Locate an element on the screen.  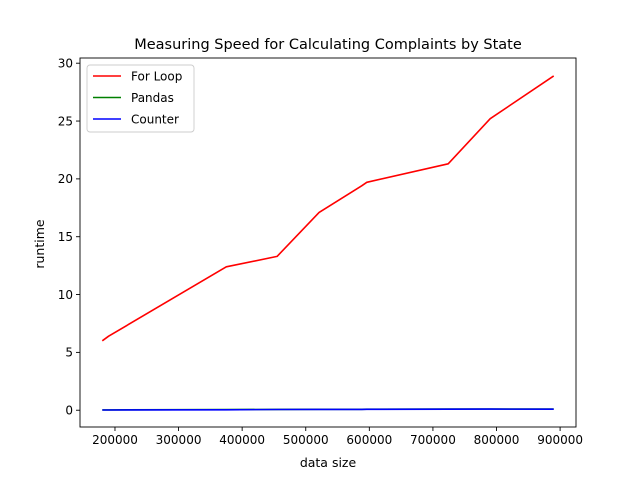
legend: For Loop Pandas Counter is located at coordinates (140, 98).